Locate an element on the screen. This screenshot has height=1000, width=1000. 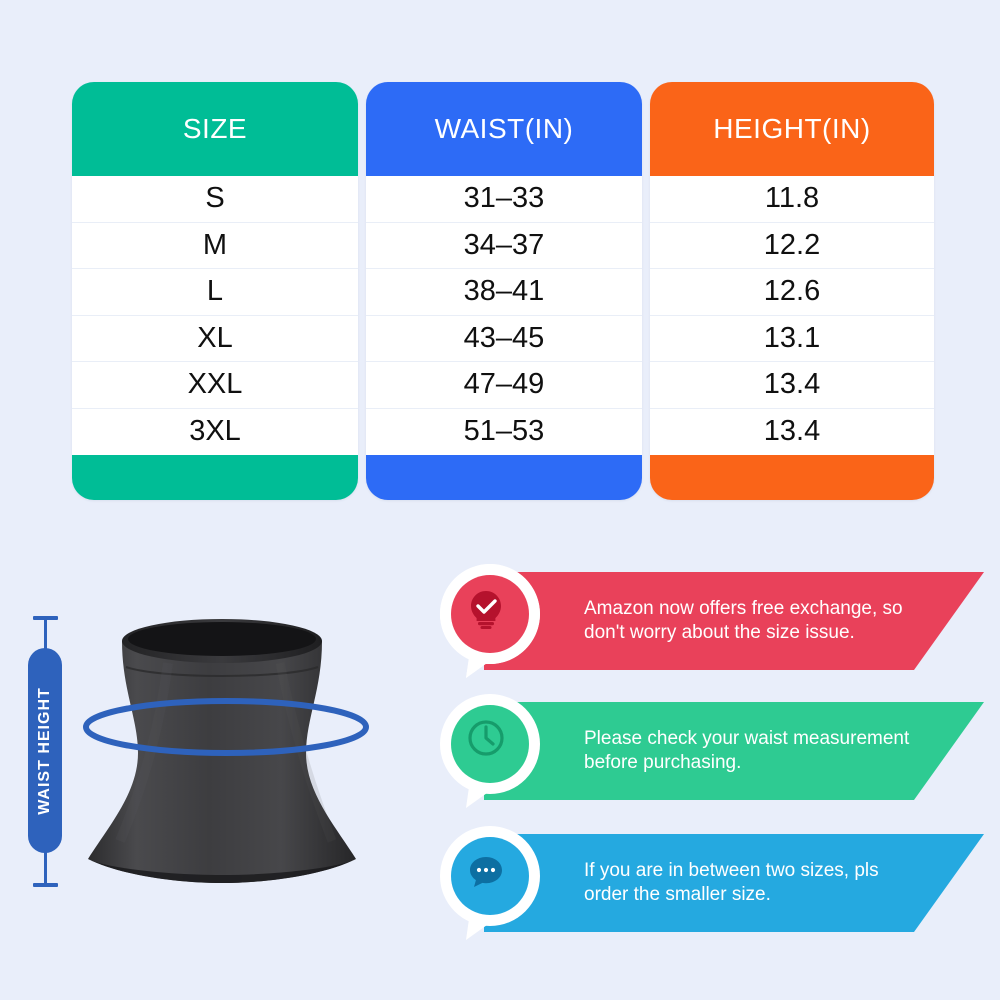
waist-trainer-illustration is located at coordinates (226, 751).